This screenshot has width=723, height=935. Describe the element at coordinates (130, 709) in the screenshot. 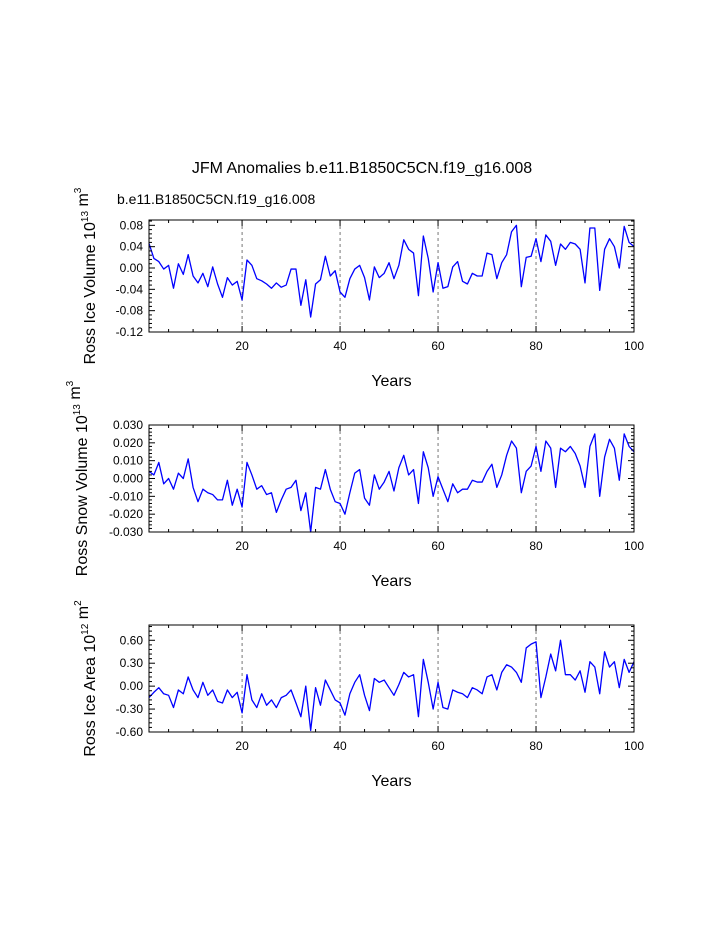

I see `y-tick-label: -0.30` at that location.